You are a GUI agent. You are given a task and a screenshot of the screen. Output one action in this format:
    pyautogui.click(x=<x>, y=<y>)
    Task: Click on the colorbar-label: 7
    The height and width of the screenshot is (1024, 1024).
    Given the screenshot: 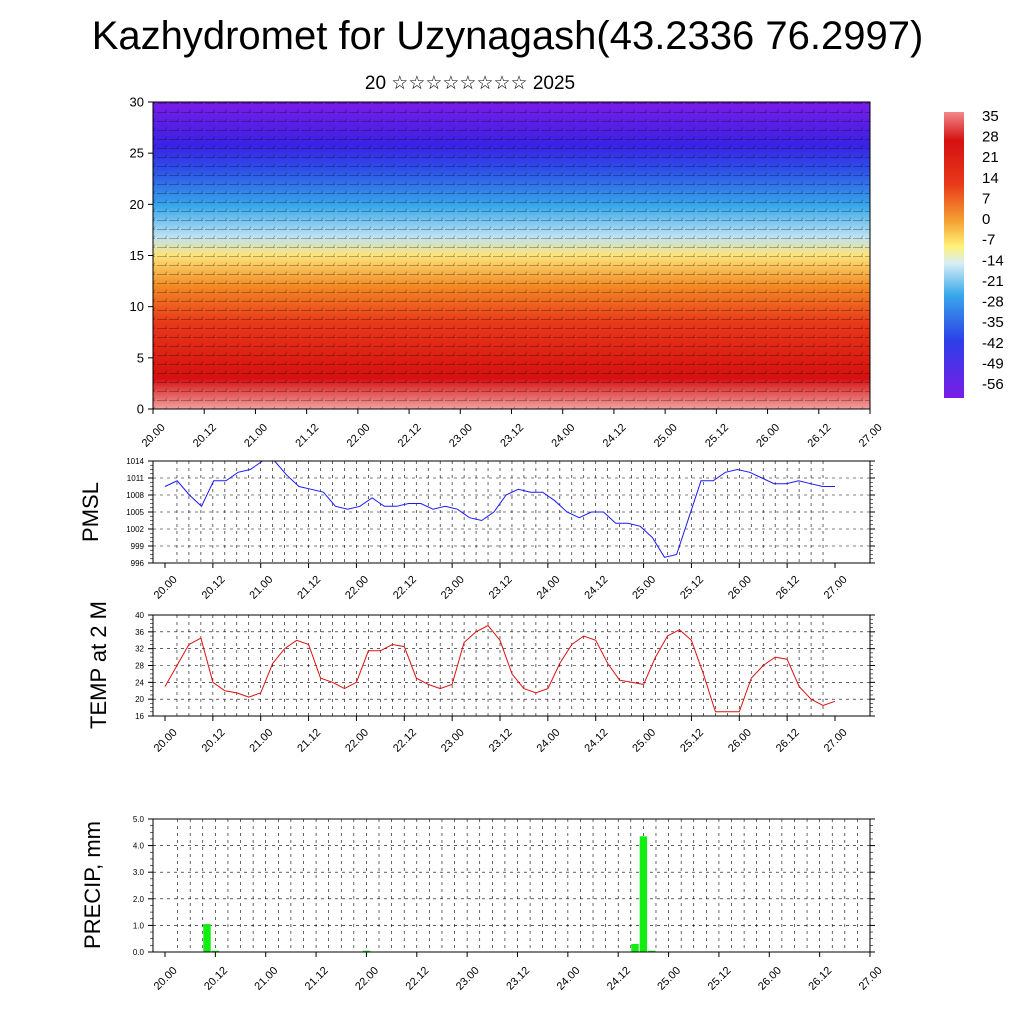 What is the action you would take?
    pyautogui.click(x=986, y=198)
    